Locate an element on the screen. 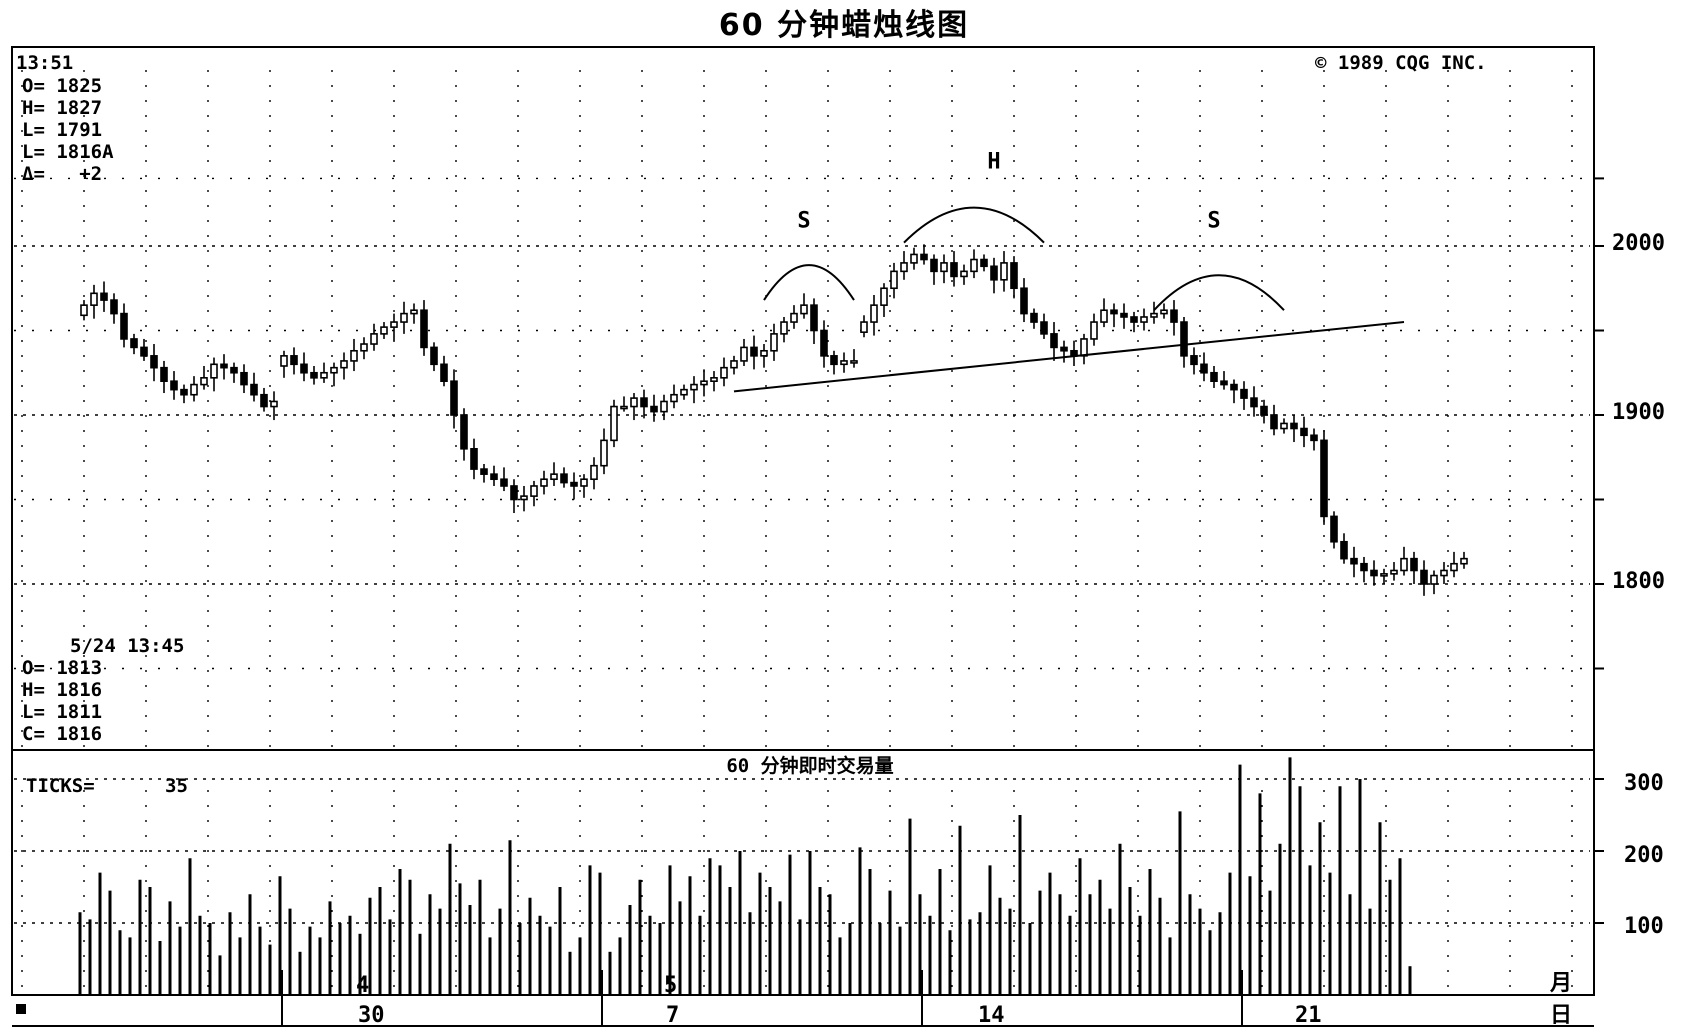  date-14-label: 14 is located at coordinates (991, 1015).